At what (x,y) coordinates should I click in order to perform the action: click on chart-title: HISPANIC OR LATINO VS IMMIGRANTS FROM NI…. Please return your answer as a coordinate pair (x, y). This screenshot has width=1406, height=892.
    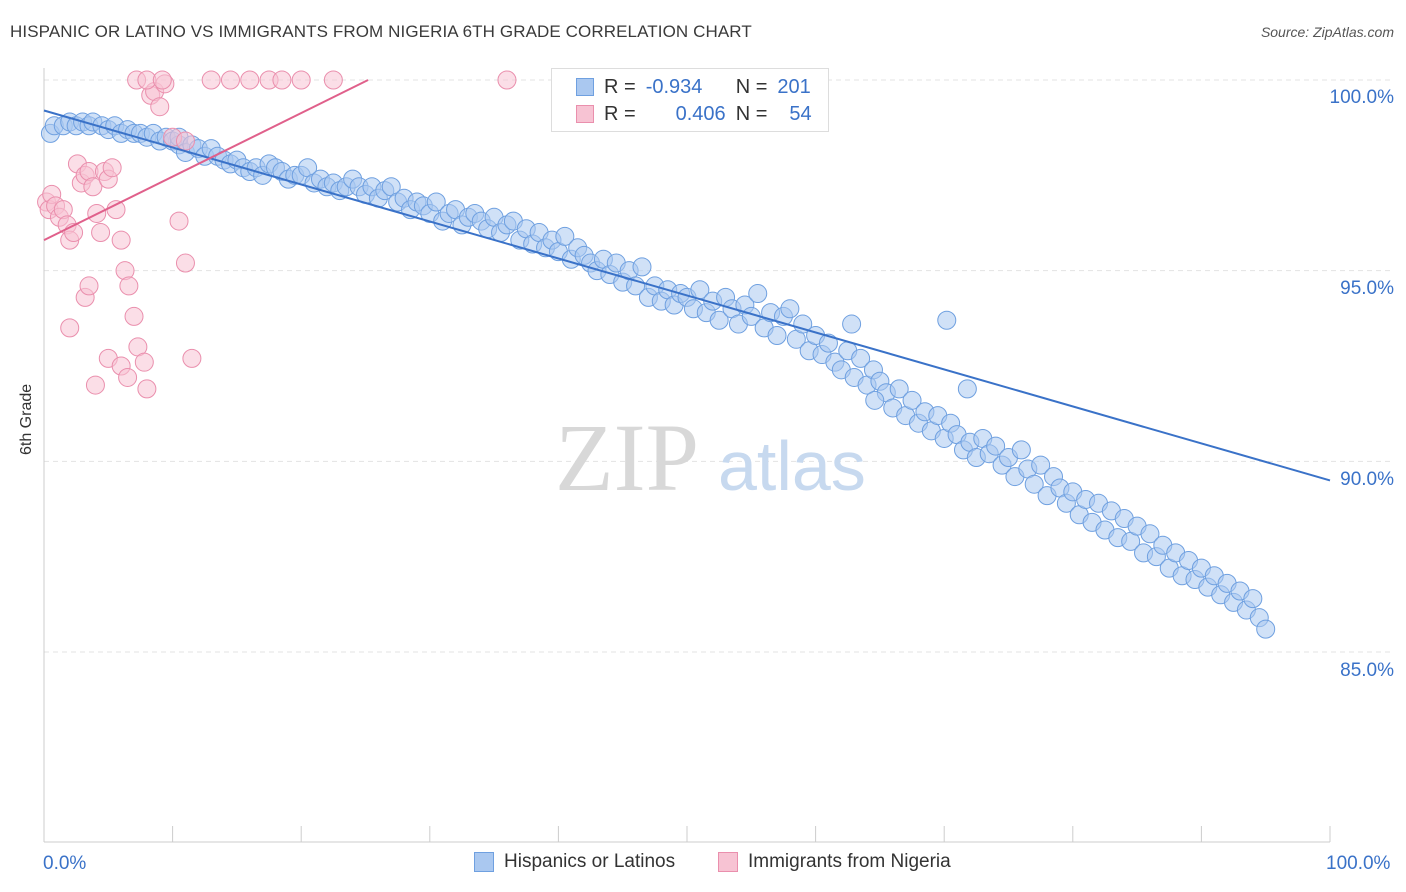
    Looking at the image, I should click on (381, 31).